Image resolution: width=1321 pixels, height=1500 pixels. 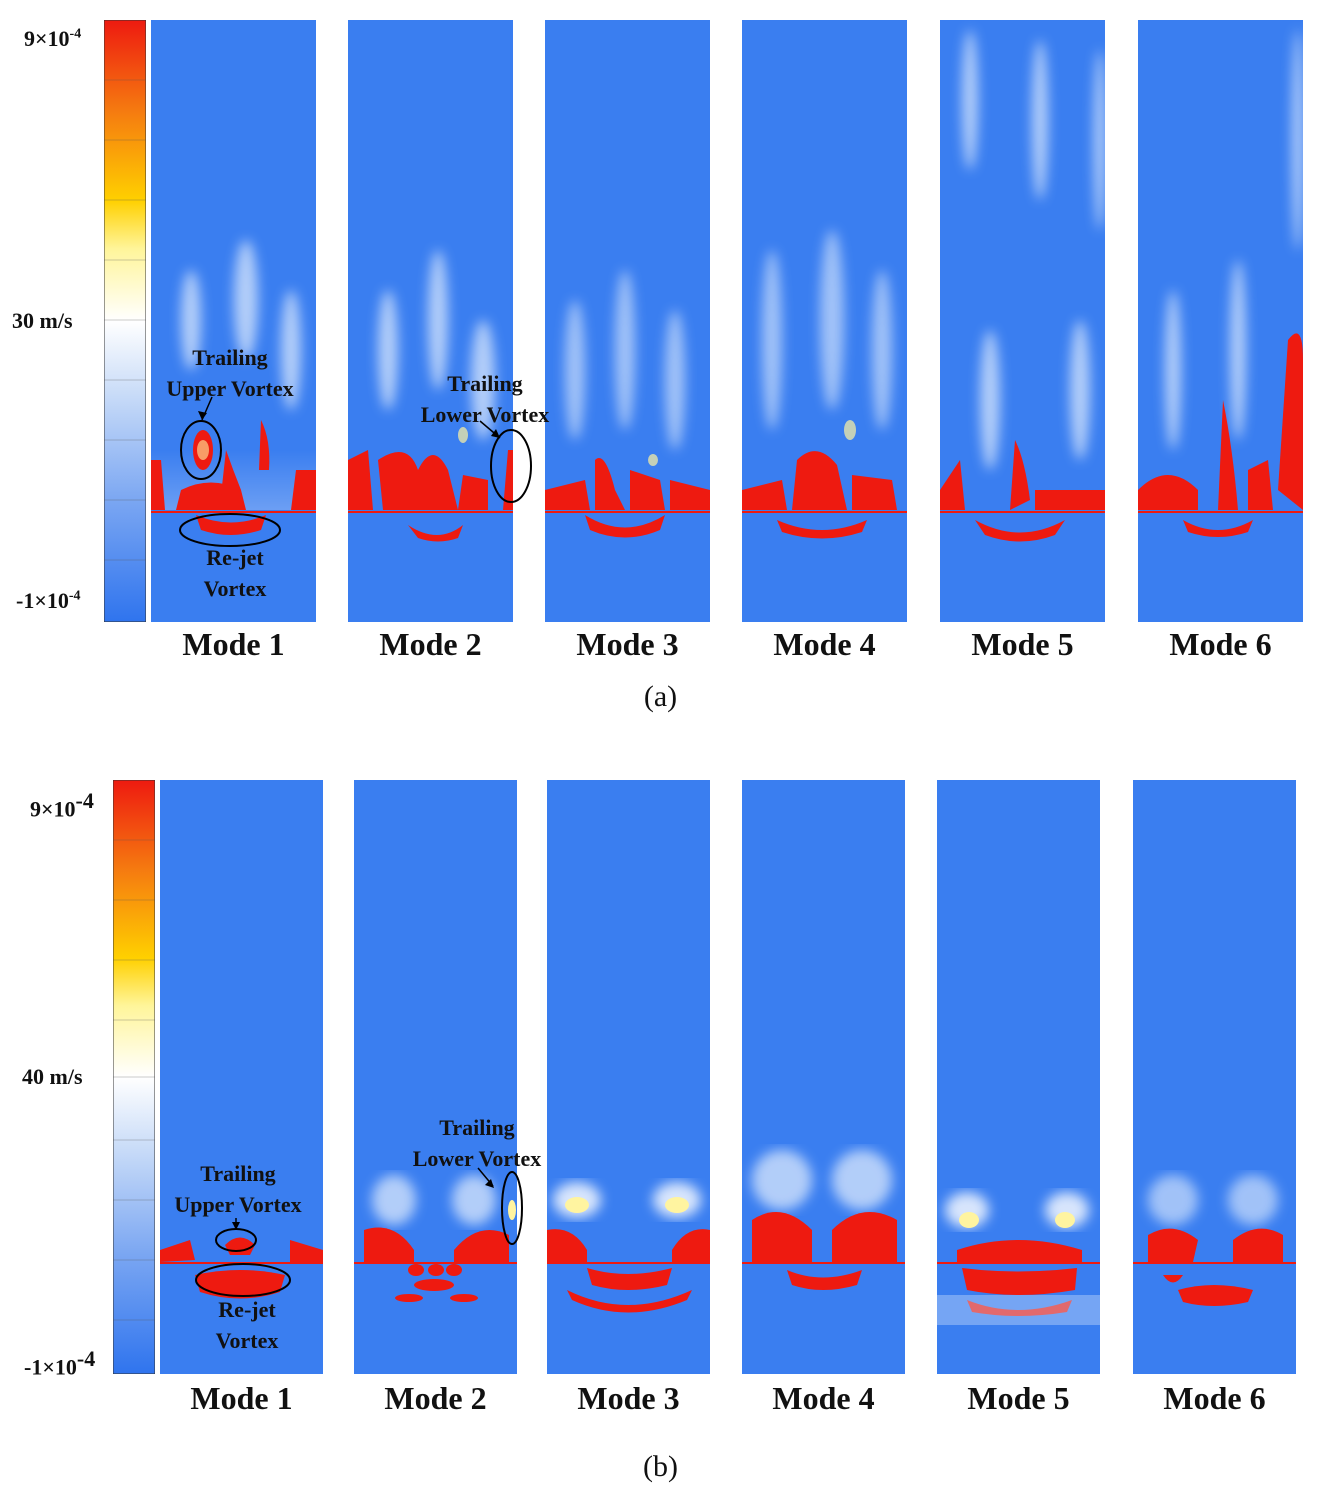 I want to click on mode-label-b-2: Mode 2, so click(x=435, y=1398).